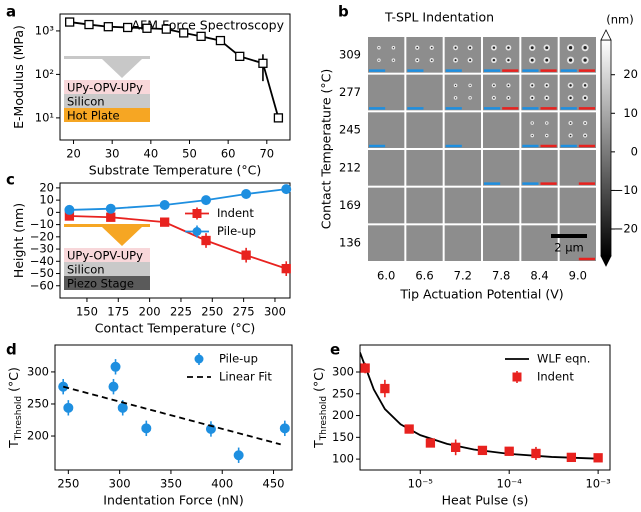 Image resolution: width=641 pixels, height=512 pixels. What do you see at coordinates (501, 276) in the screenshot?
I see `x-tick-label: 7.8` at bounding box center [501, 276].